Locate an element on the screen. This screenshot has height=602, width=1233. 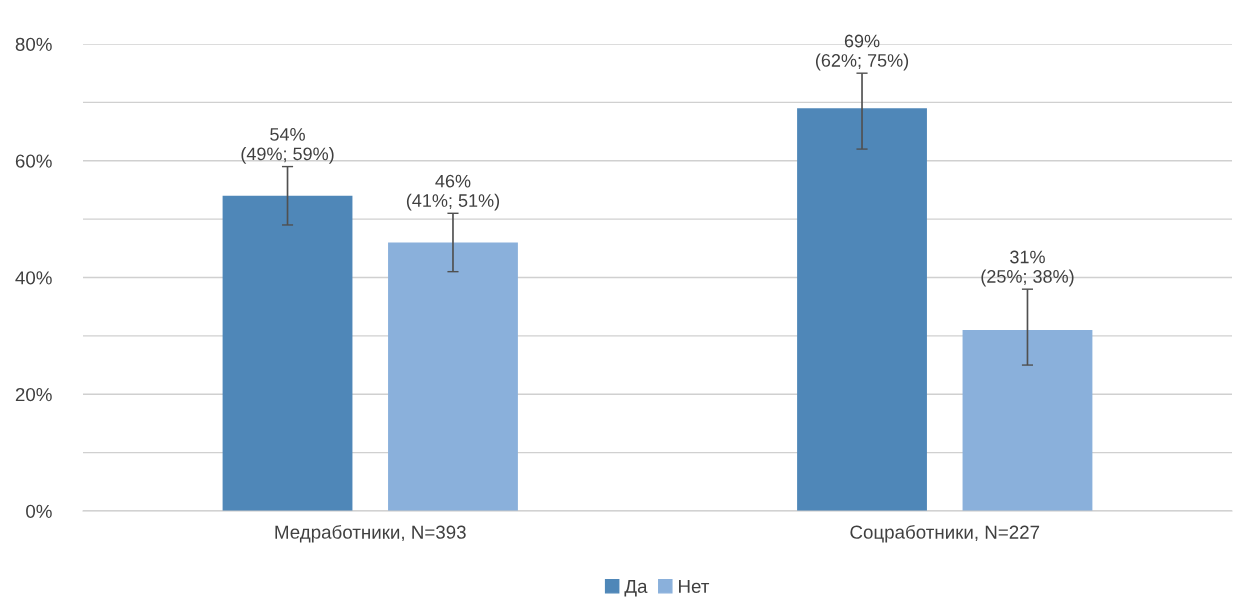
y-tick-label: 40% is located at coordinates (33, 278).